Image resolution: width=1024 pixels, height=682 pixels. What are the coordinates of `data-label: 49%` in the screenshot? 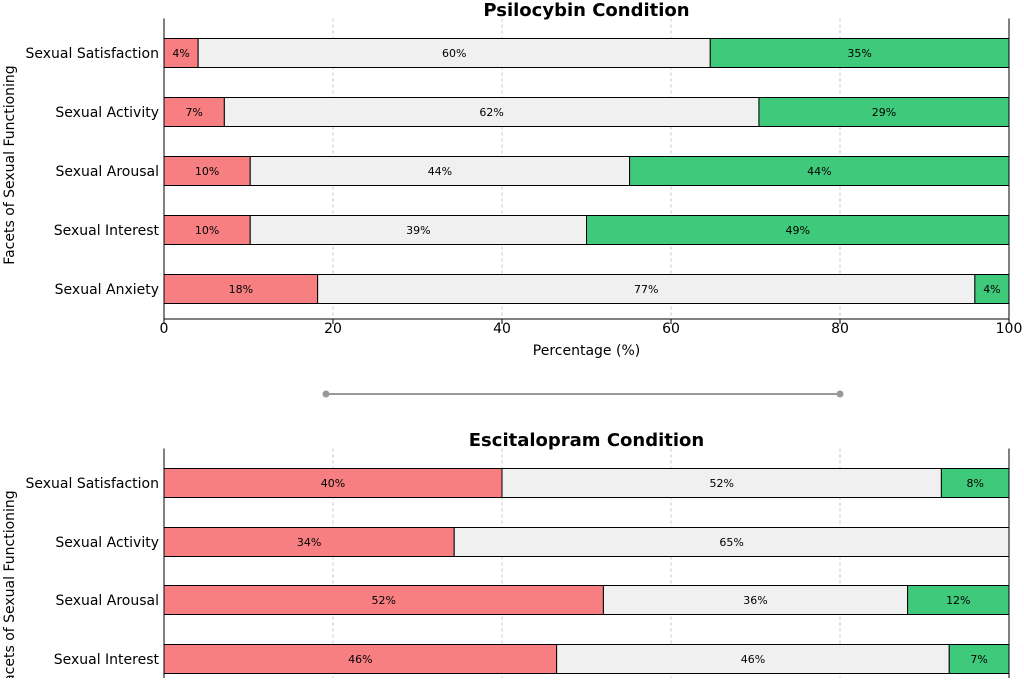 It's located at (798, 230).